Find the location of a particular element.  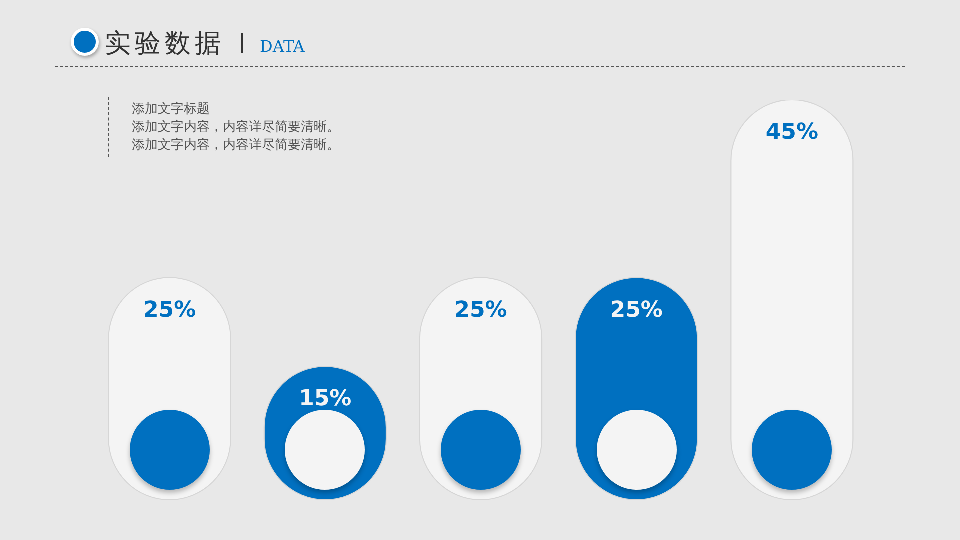

annotation: 添加文字标题 is located at coordinates (171, 110).